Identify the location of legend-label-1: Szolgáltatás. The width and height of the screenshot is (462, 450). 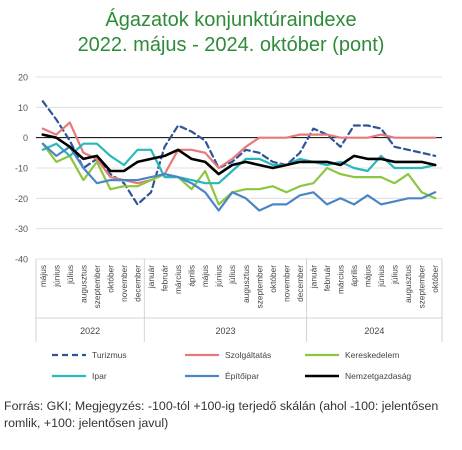
(248, 355).